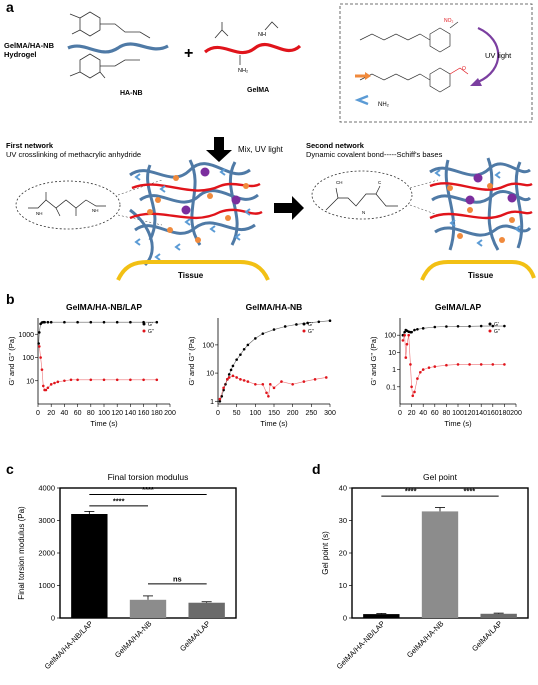  I want to click on uv-light-label: UV light, so click(498, 55).